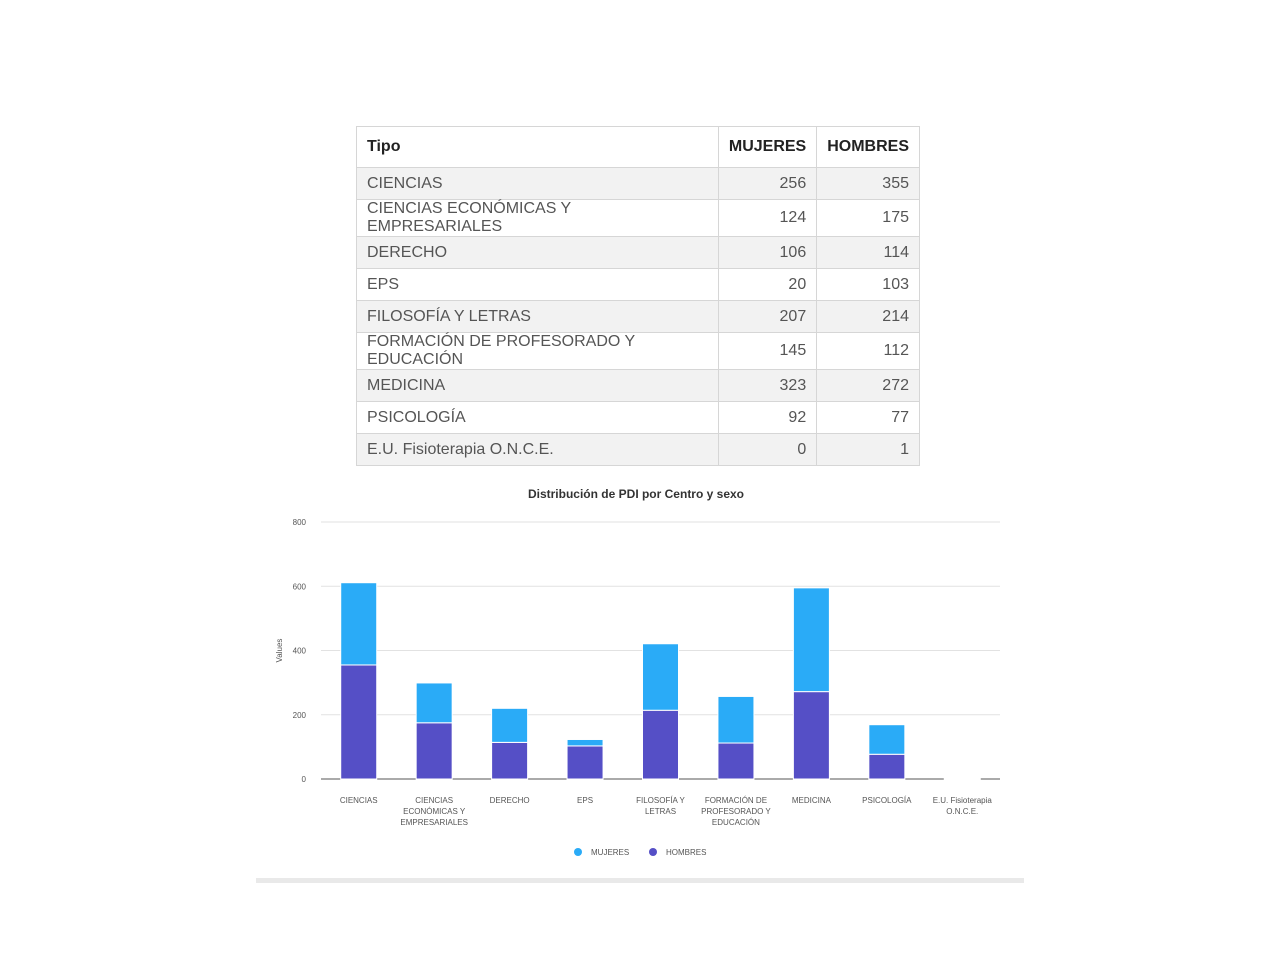 The height and width of the screenshot is (960, 1280). Describe the element at coordinates (767, 147) in the screenshot. I see `header-mujeres: MUJERES` at that location.